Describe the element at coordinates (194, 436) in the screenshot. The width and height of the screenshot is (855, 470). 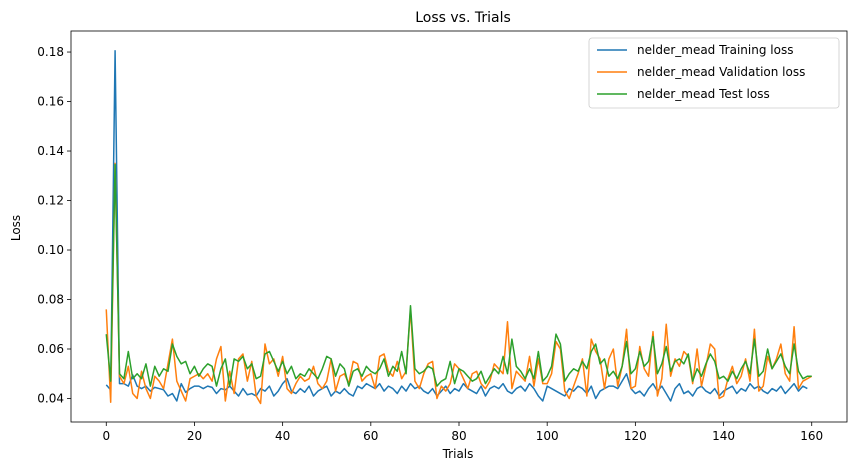
I see `x-tick-label-1: 20` at that location.